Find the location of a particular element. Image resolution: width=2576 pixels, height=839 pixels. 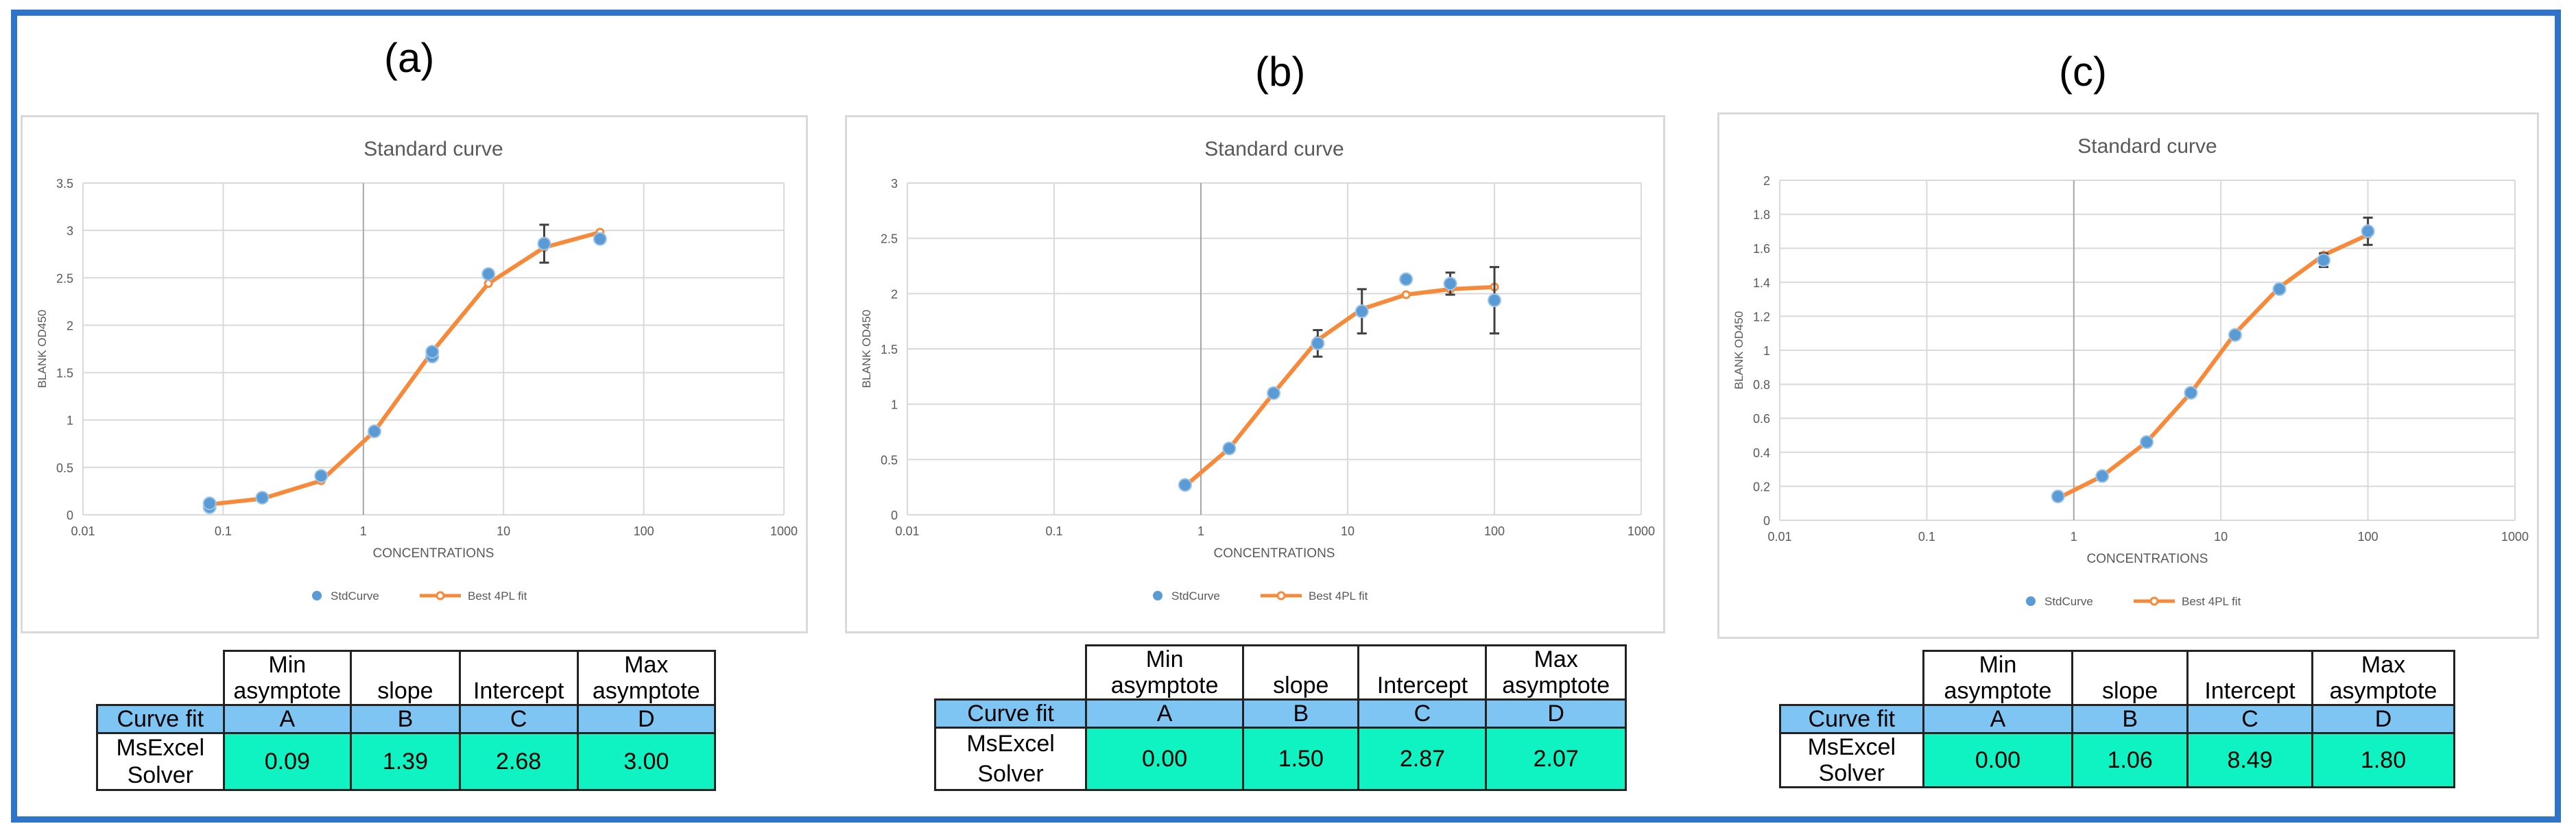

header-slope: slope is located at coordinates (1301, 672).